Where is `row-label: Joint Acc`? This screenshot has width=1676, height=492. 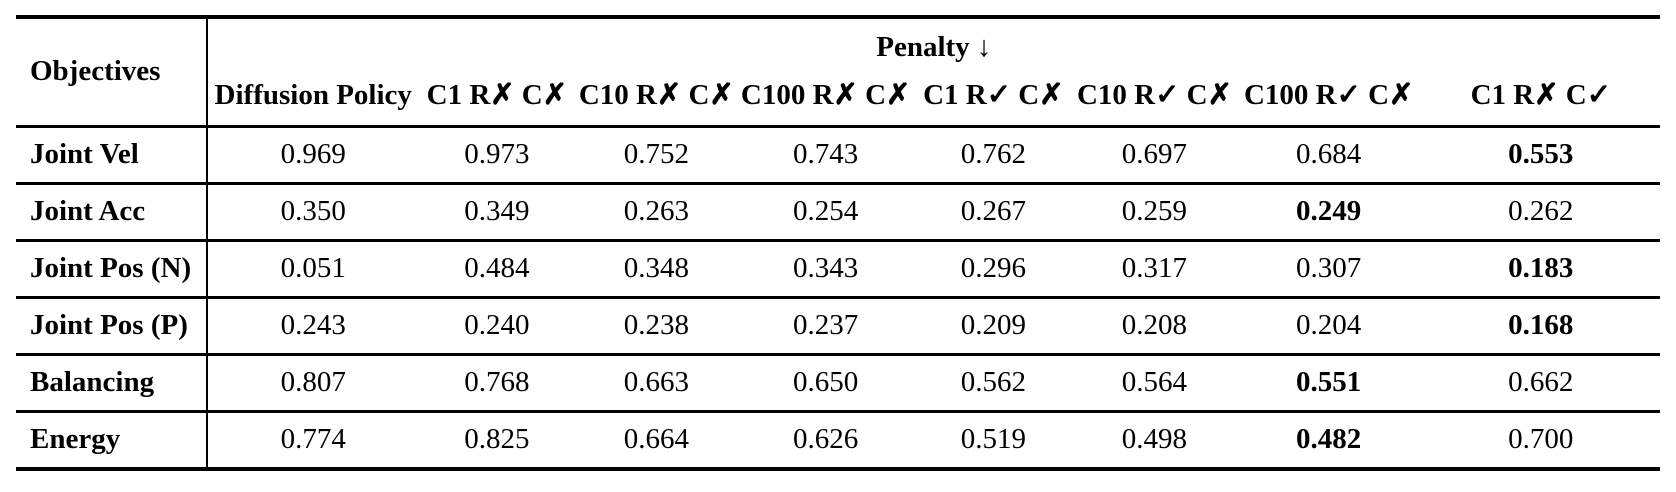
row-label: Joint Acc is located at coordinates (112, 212).